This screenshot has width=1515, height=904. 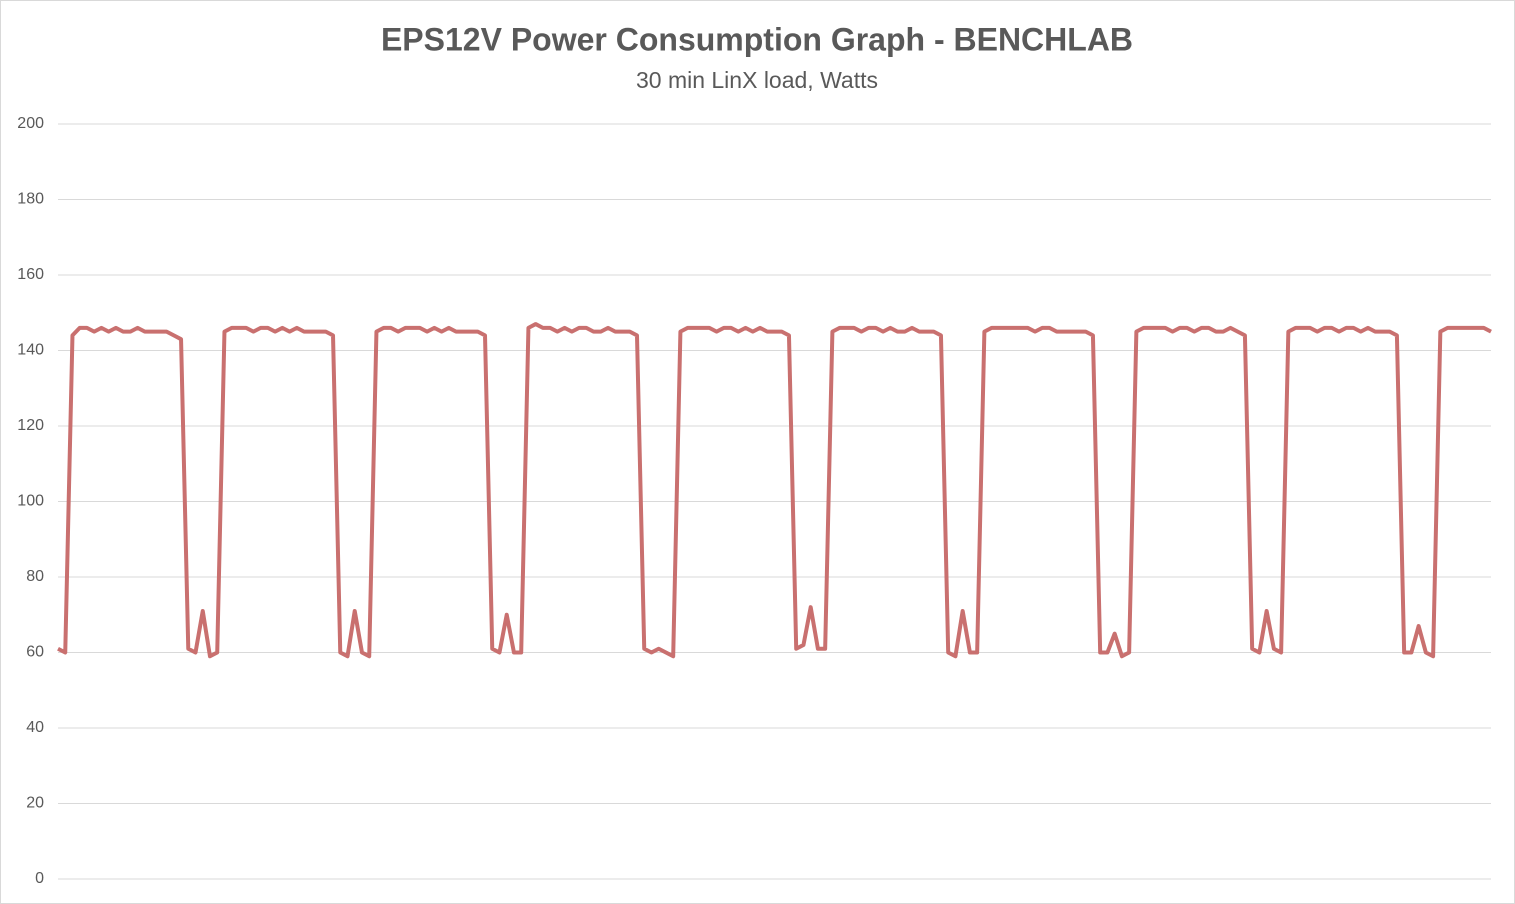 What do you see at coordinates (35, 727) in the screenshot?
I see `y-tick-label: 40` at bounding box center [35, 727].